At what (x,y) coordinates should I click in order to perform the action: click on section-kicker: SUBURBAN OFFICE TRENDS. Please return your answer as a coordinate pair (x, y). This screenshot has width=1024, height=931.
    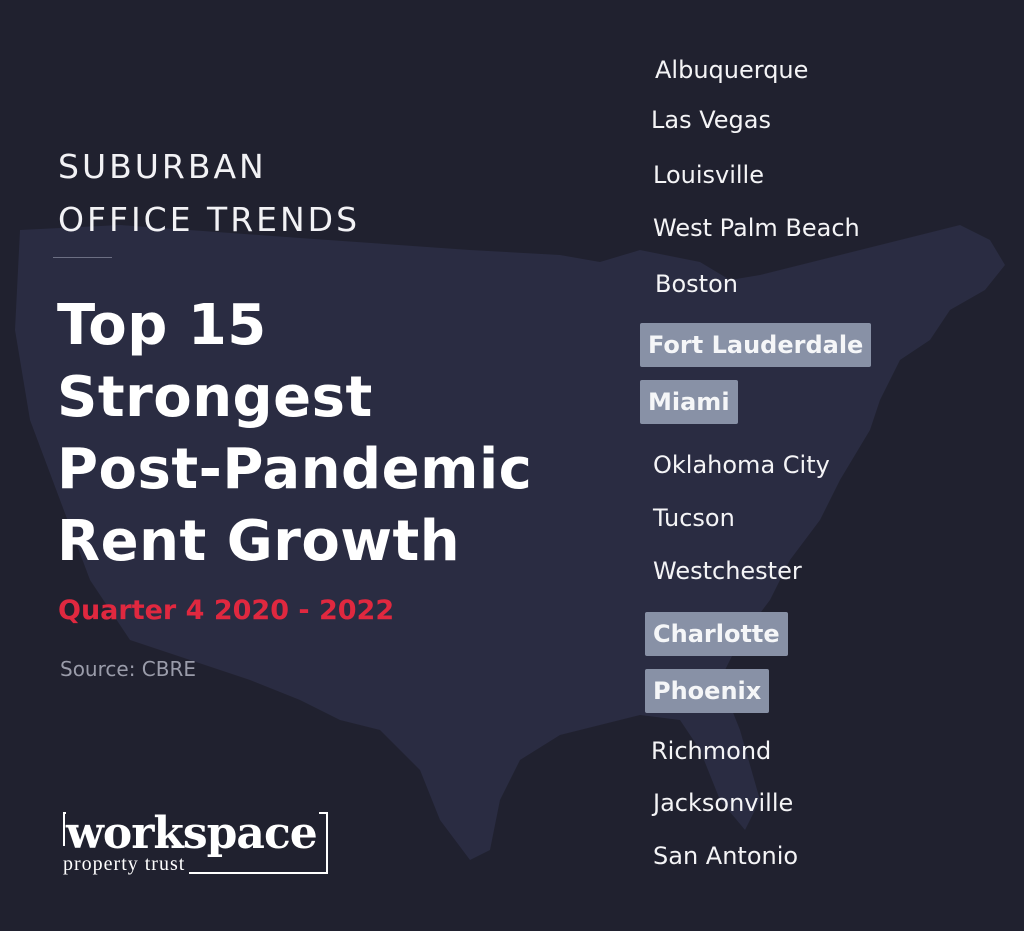
    Looking at the image, I should click on (209, 193).